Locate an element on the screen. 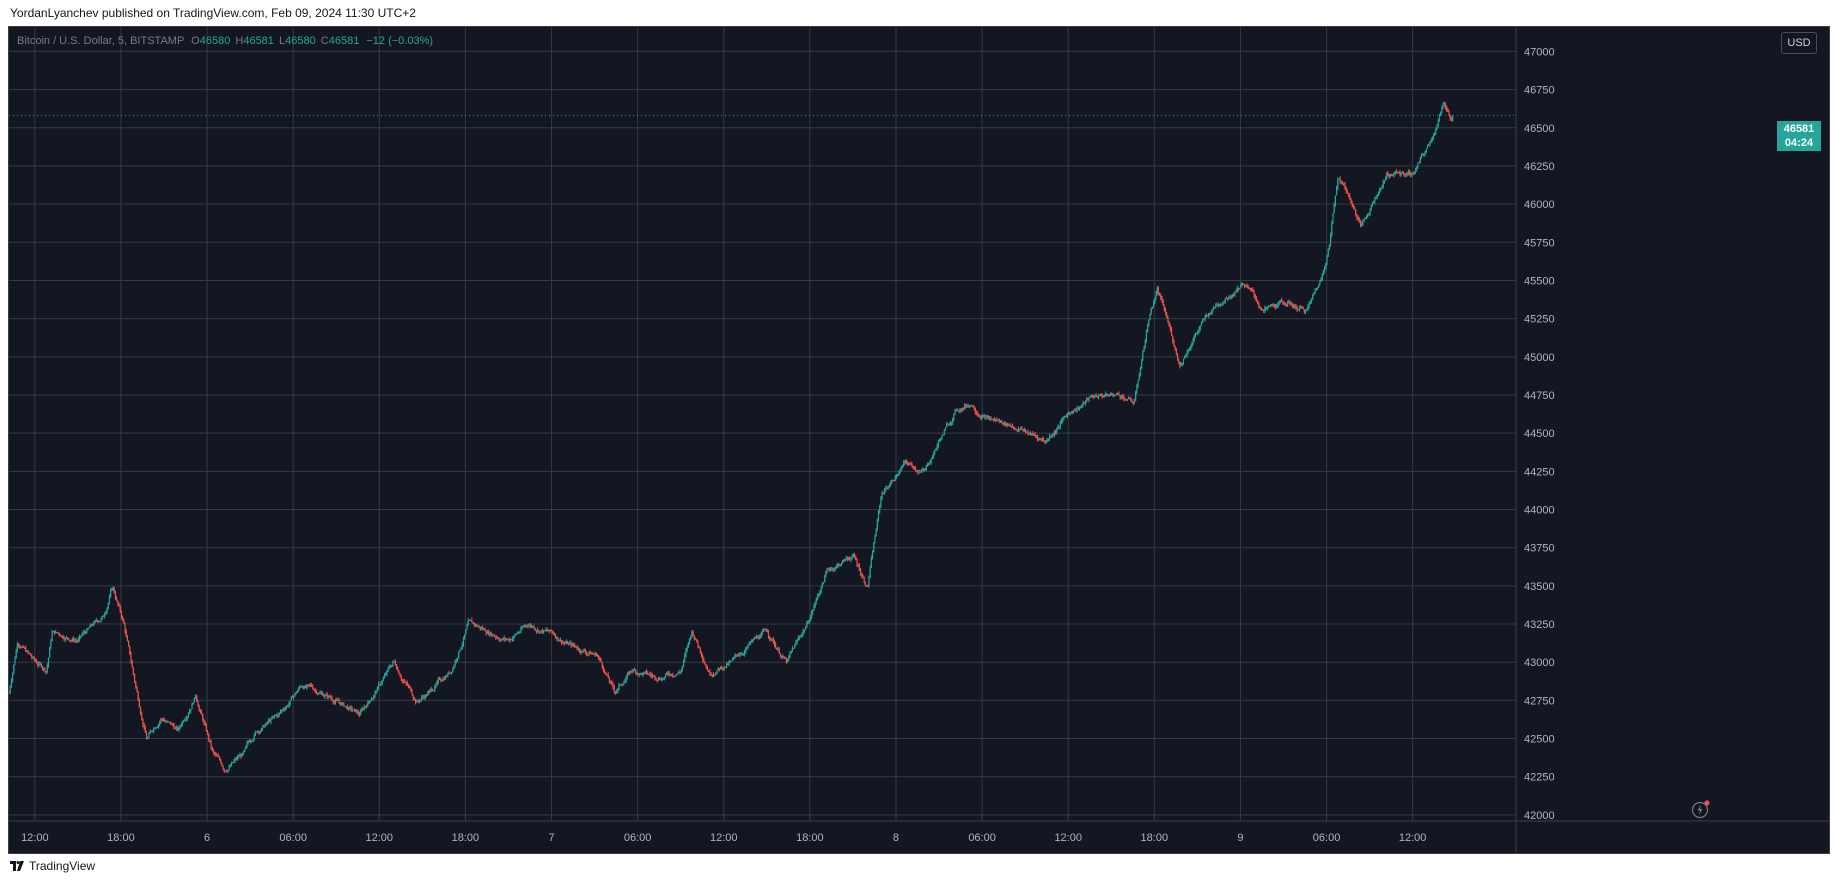  time-tick-label: 6 is located at coordinates (207, 838).